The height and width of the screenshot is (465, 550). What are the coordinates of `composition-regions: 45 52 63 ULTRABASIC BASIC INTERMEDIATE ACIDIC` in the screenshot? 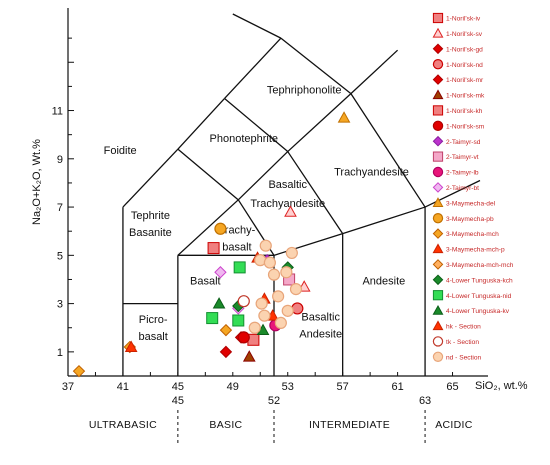 It's located at (280, 420).